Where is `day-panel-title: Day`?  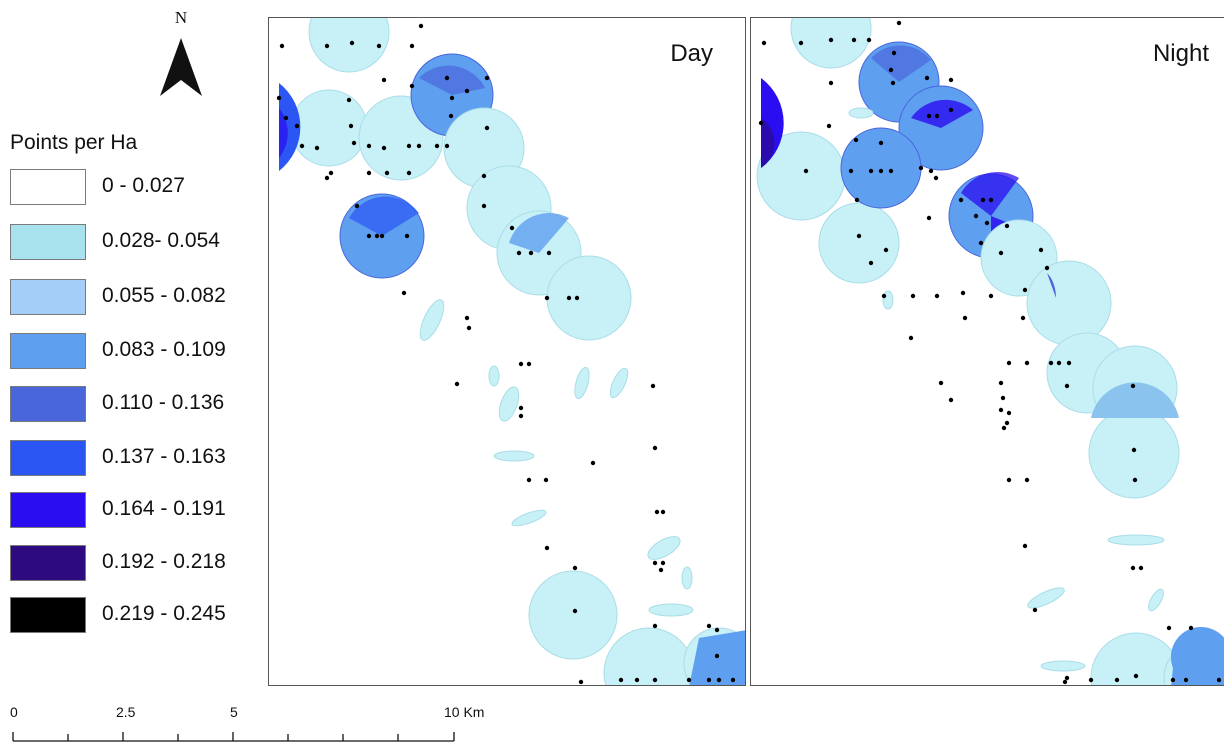 day-panel-title: Day is located at coordinates (691, 53).